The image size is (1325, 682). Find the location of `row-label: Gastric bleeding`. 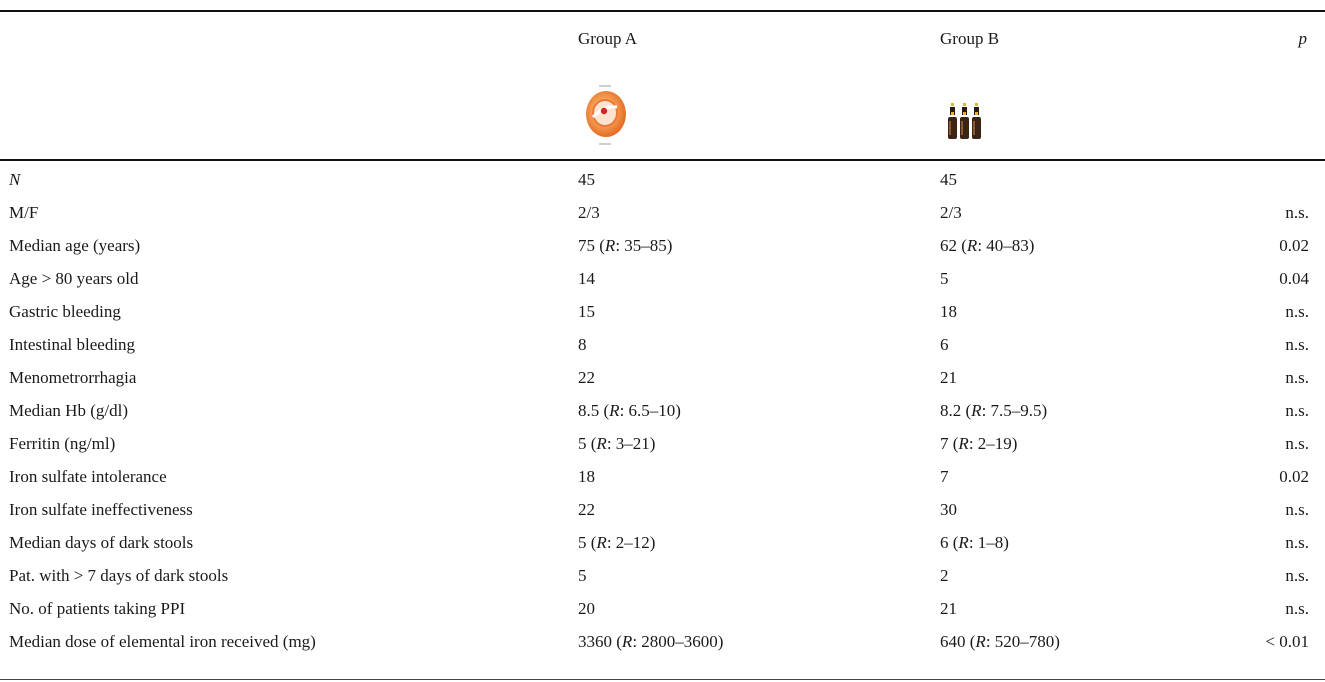

row-label: Gastric bleeding is located at coordinates (65, 311).